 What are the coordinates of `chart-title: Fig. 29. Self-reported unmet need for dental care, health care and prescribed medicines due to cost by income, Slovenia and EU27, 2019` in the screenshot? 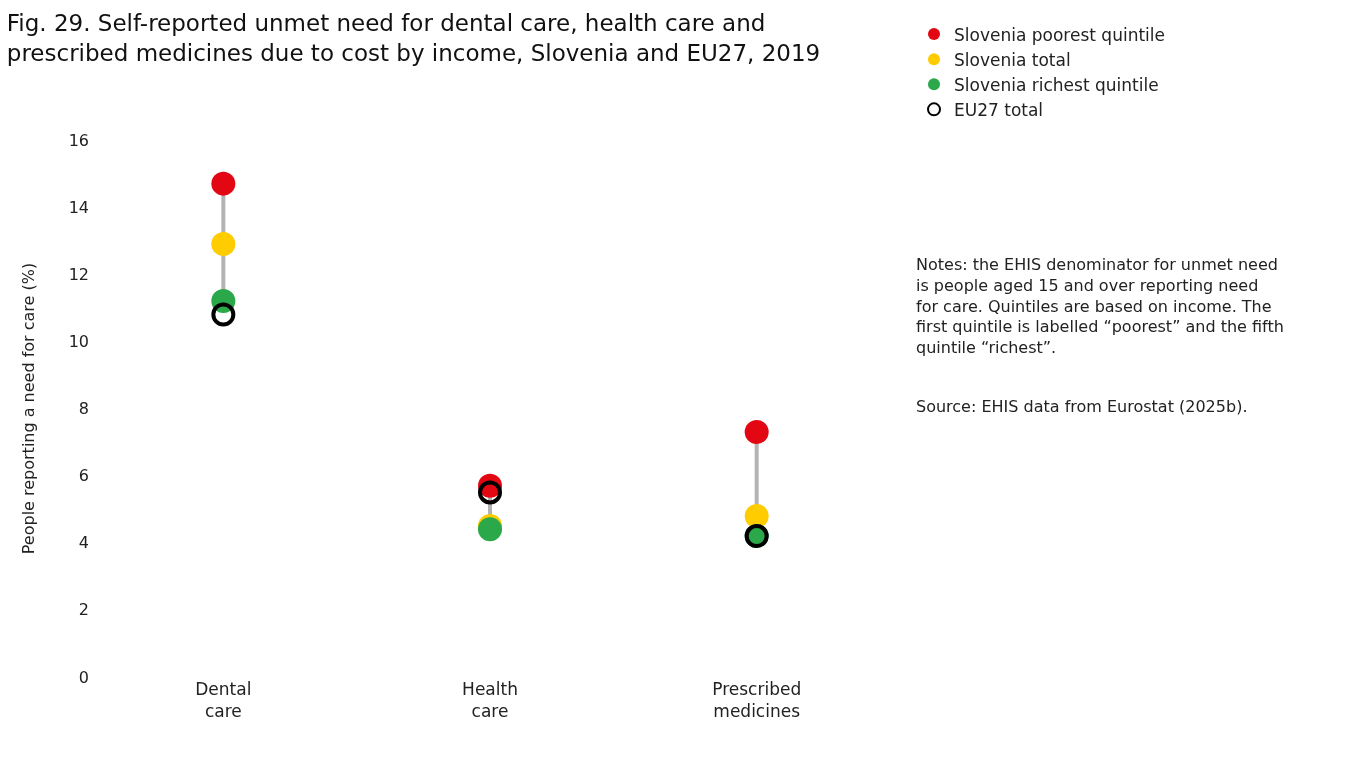 It's located at (413, 37).